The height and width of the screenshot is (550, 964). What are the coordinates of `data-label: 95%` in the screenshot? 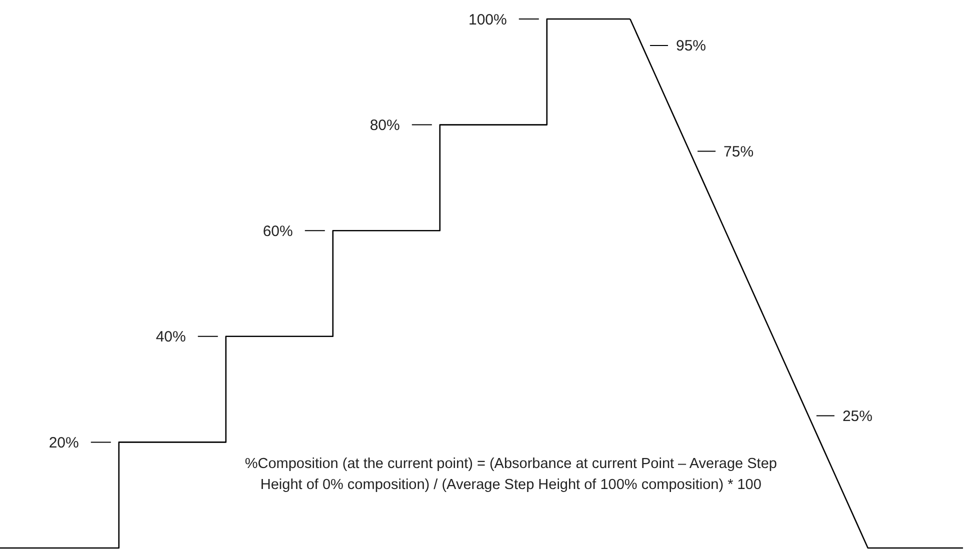 It's located at (691, 46).